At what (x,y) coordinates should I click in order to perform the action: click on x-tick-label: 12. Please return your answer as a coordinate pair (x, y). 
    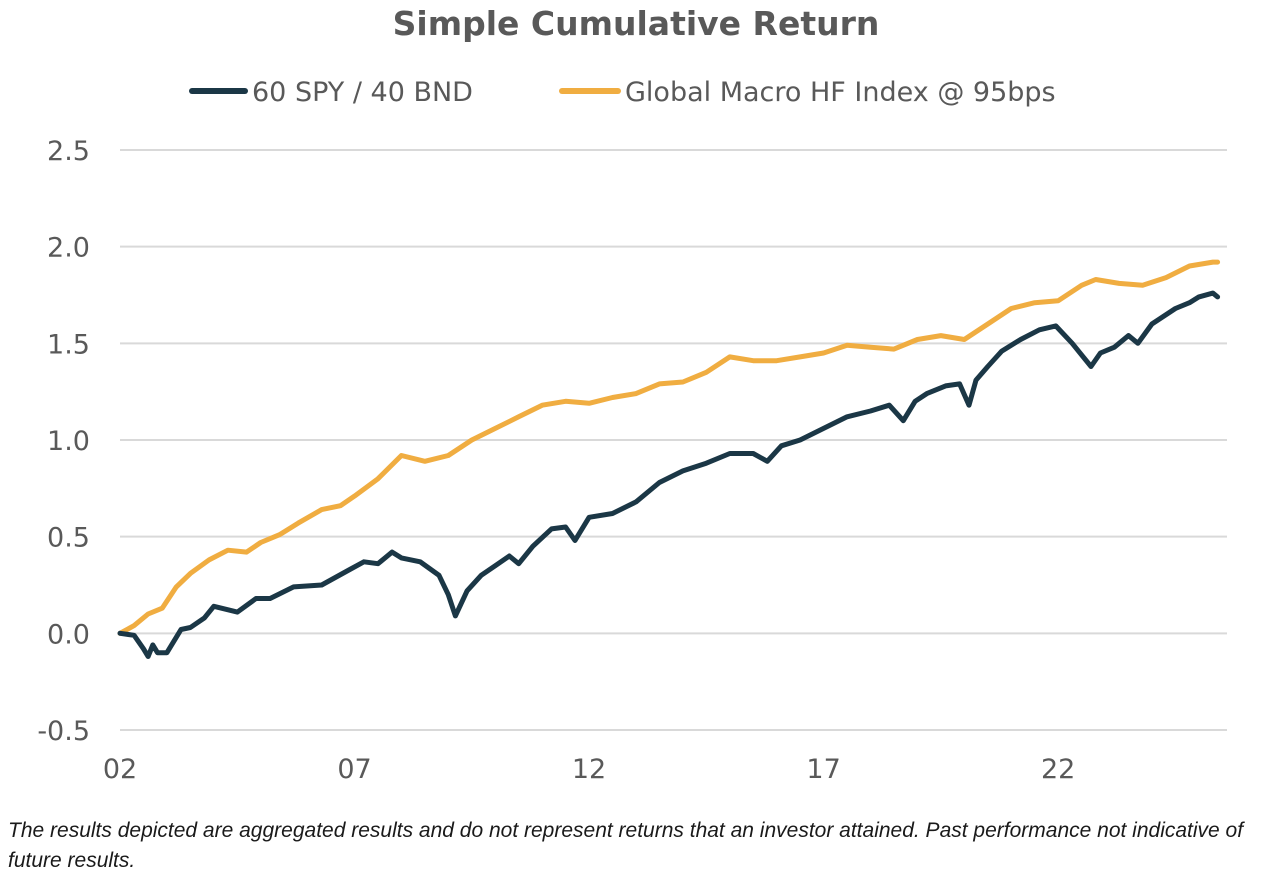
    Looking at the image, I should click on (589, 769).